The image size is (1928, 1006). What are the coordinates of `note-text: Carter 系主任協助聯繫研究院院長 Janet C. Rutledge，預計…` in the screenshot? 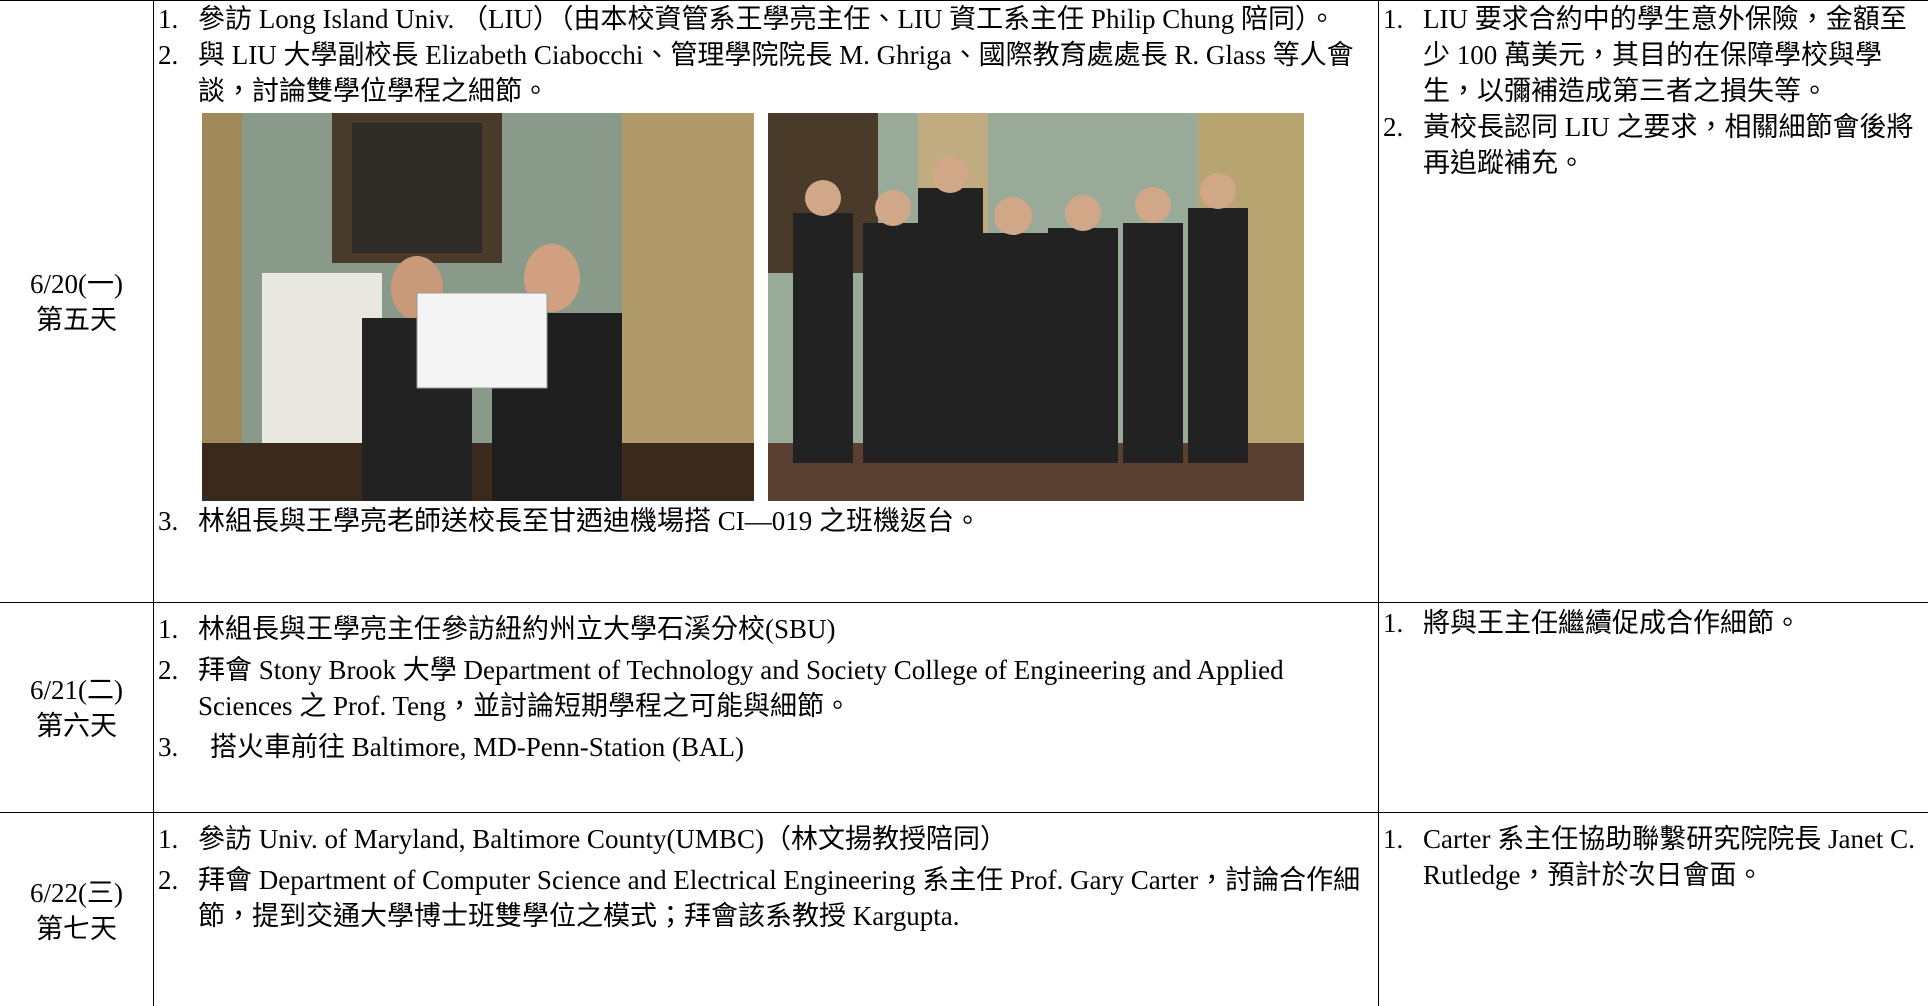 It's located at (1673, 857).